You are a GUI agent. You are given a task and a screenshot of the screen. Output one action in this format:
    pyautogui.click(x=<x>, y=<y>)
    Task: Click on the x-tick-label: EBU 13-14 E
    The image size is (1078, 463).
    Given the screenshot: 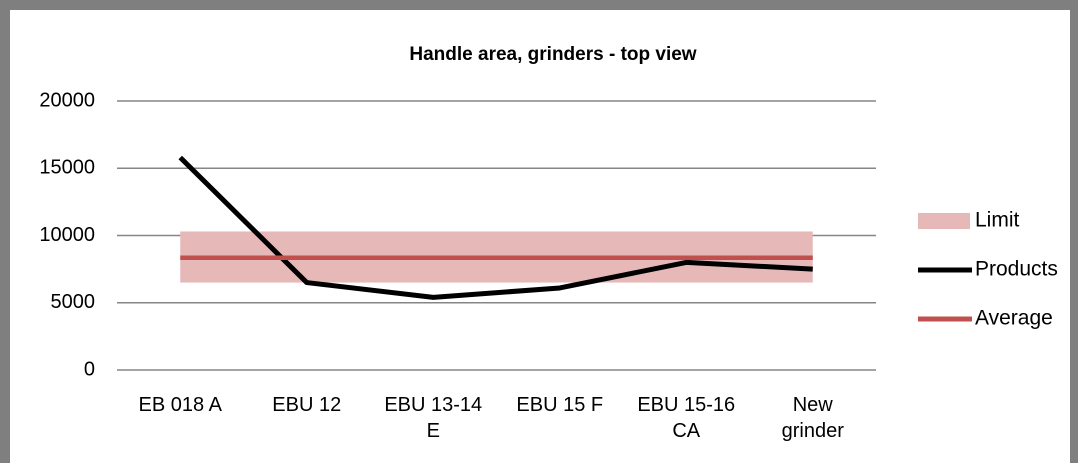 What is the action you would take?
    pyautogui.click(x=433, y=418)
    